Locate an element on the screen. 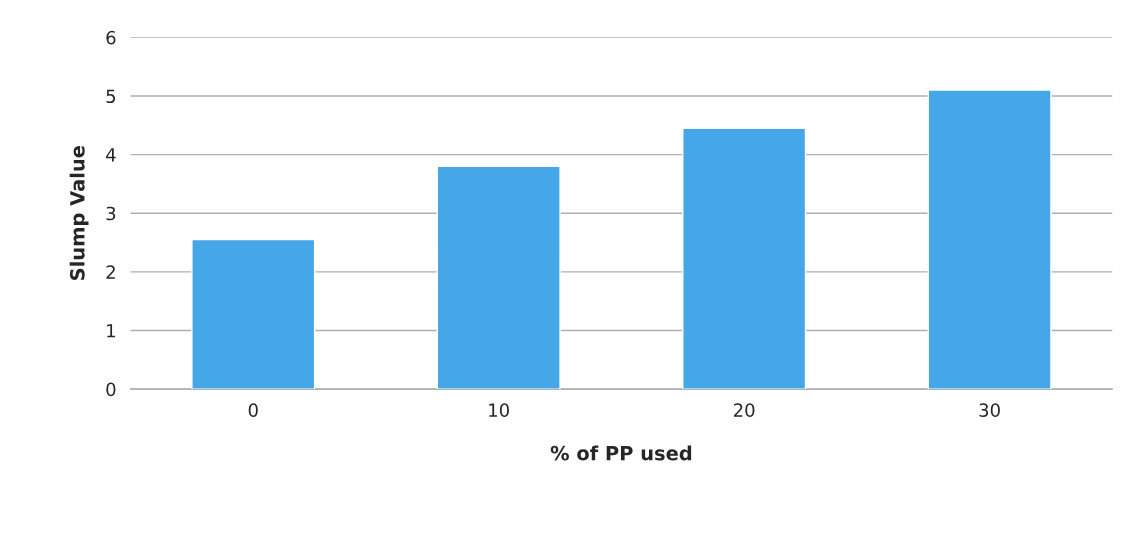  x-tick-label: 0 is located at coordinates (253, 410).